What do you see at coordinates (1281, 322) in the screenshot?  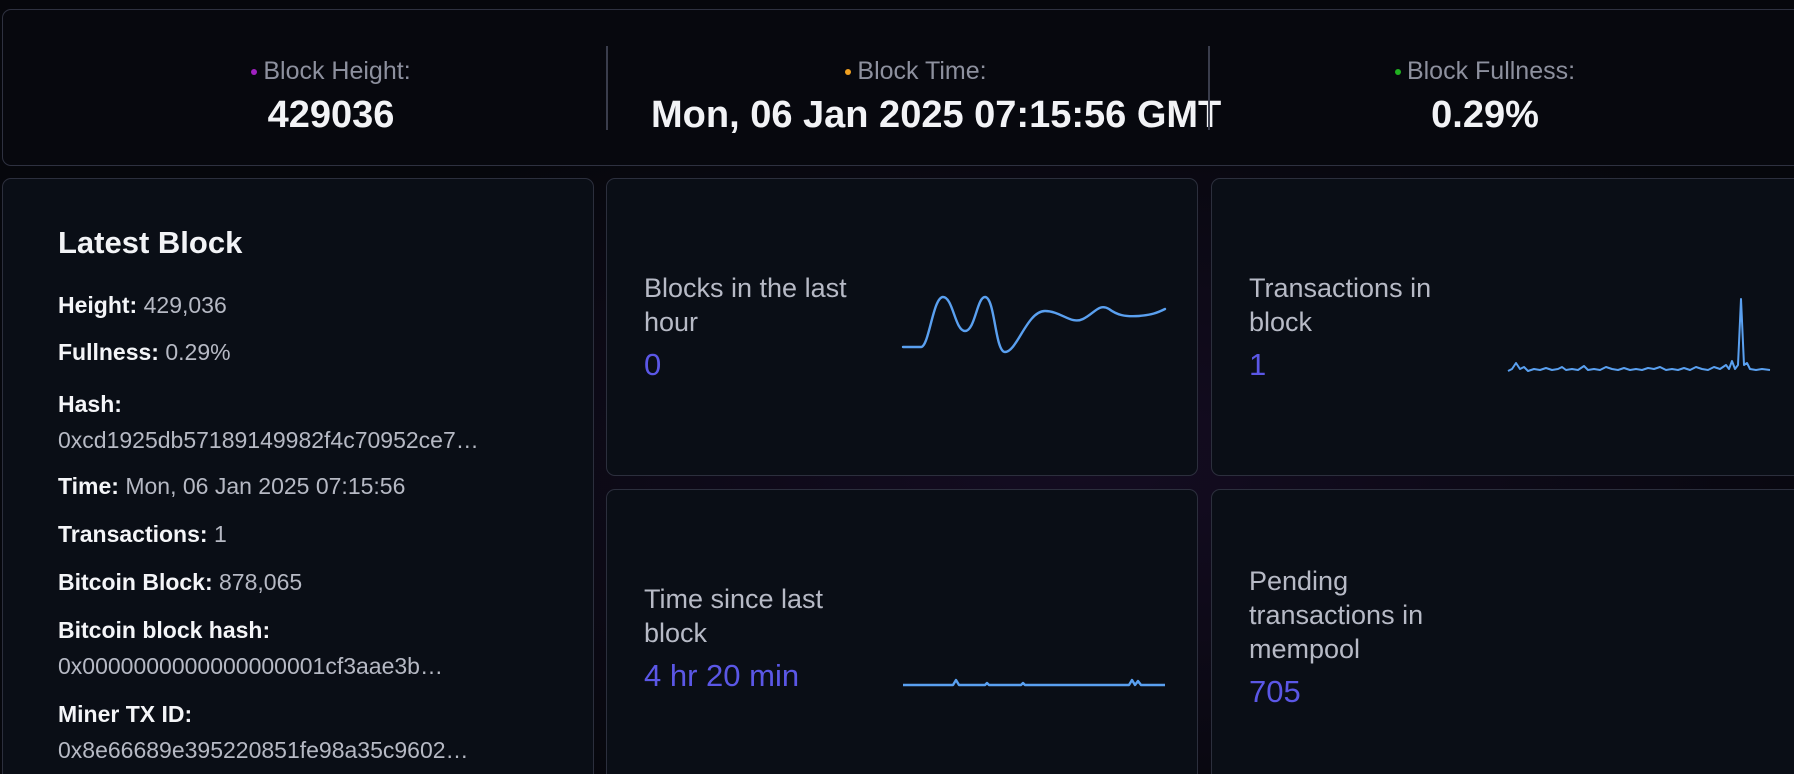 I see `transactions-in-block-title-line: block` at bounding box center [1281, 322].